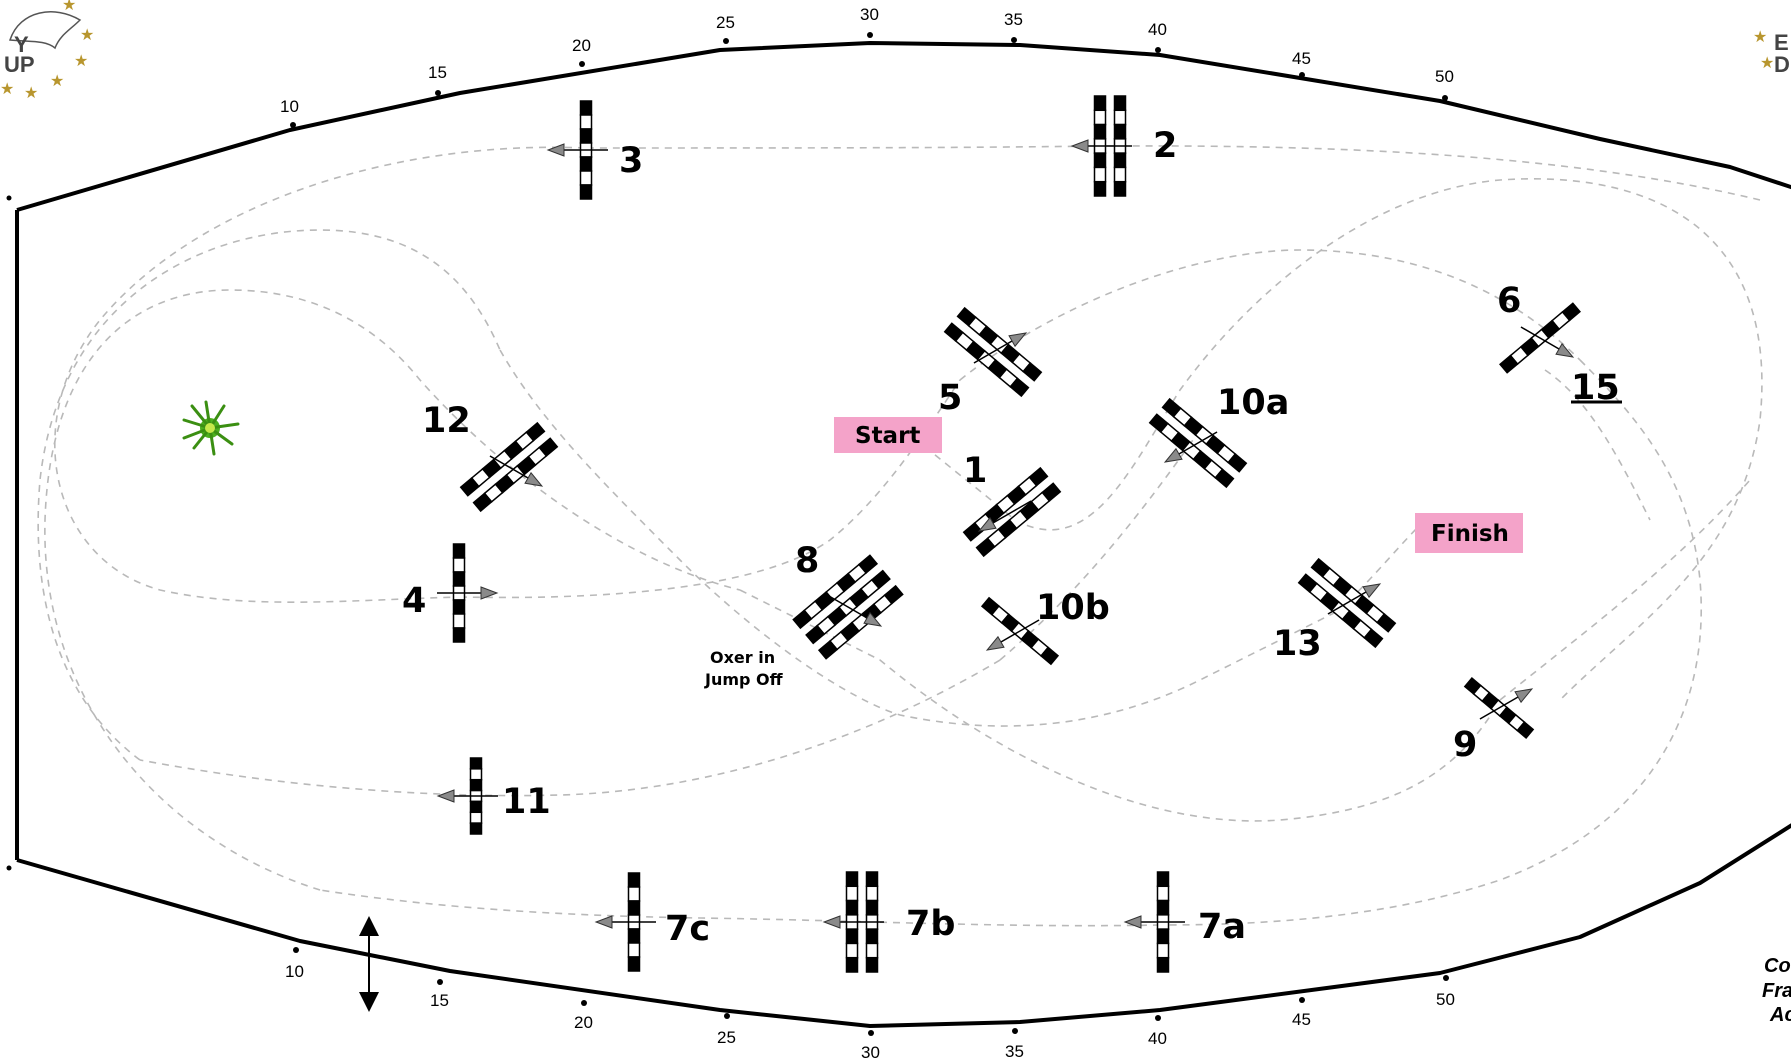 This screenshot has height=1061, width=1791. What do you see at coordinates (1781, 42) in the screenshot?
I see `logo-right-text-1: E` at bounding box center [1781, 42].